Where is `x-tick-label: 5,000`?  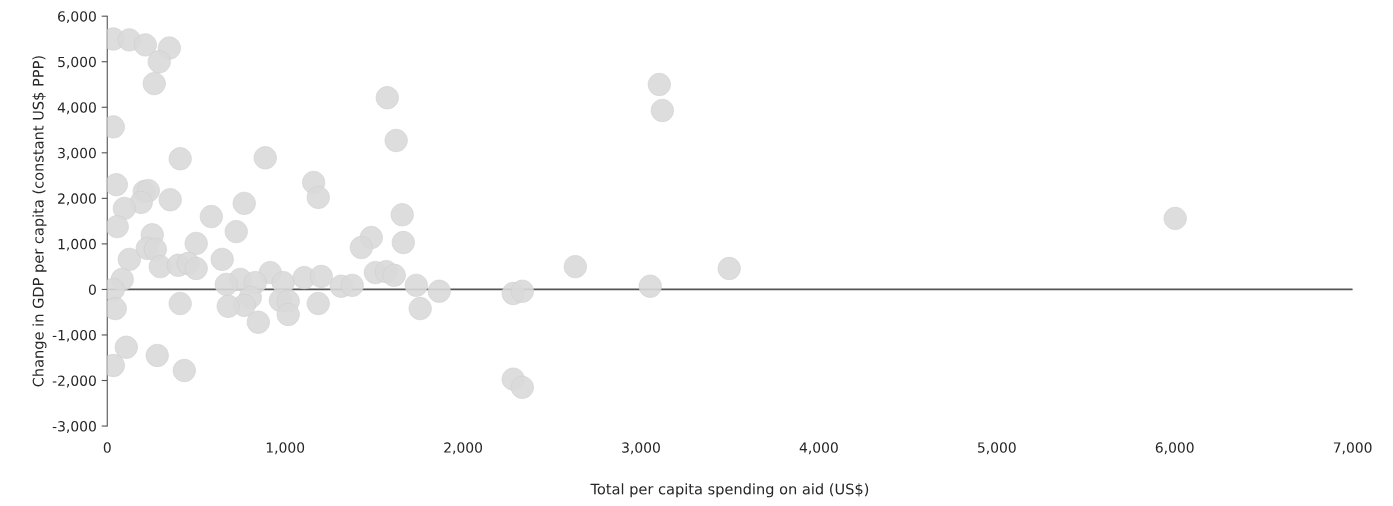
x-tick-label: 5,000 is located at coordinates (996, 448).